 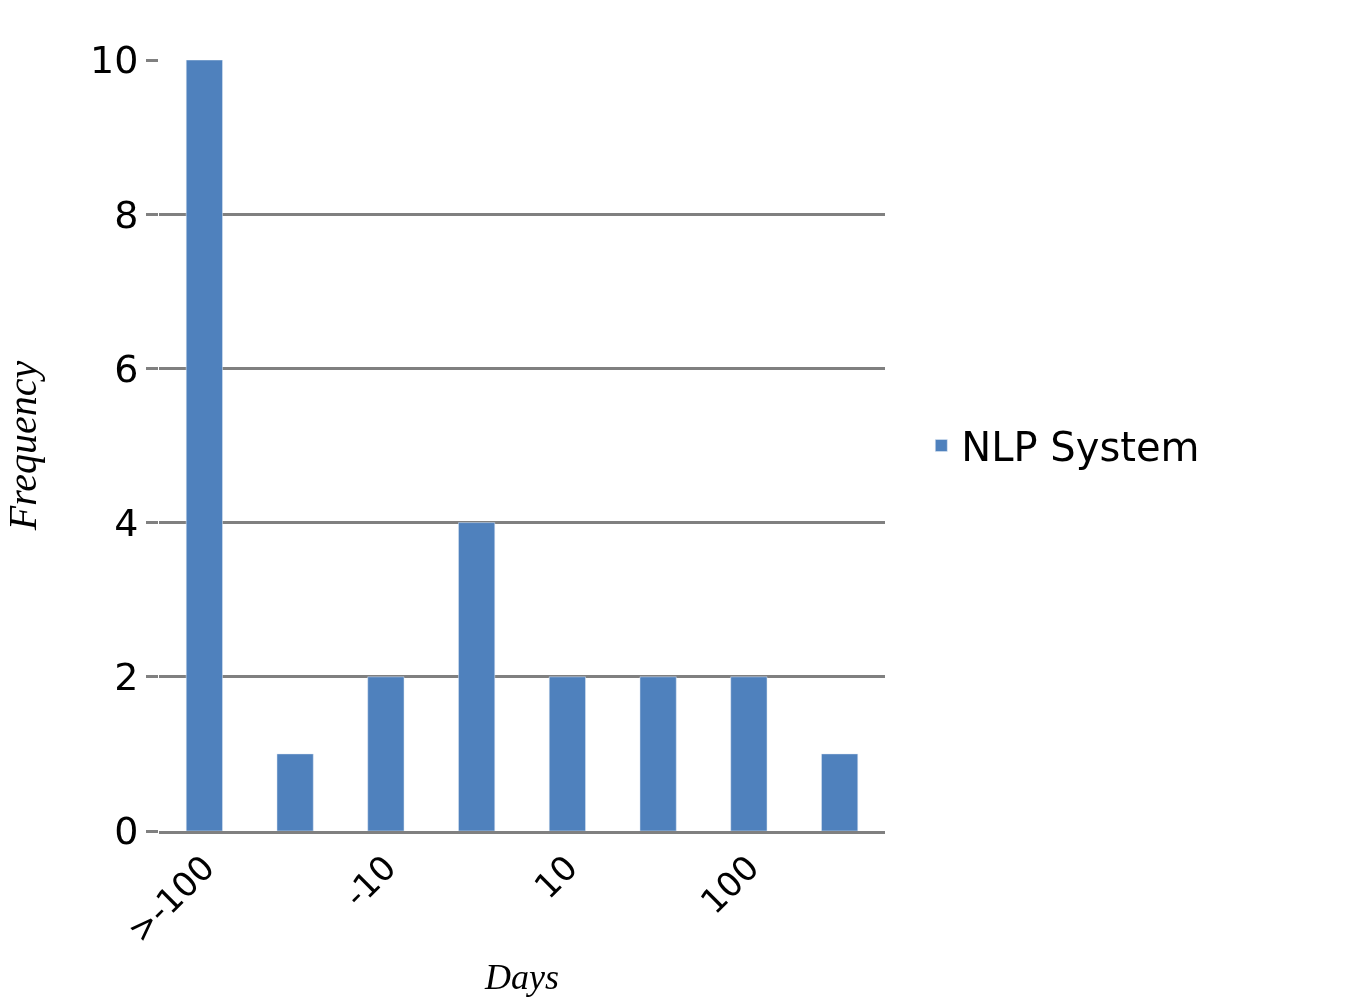 What do you see at coordinates (126, 522) in the screenshot?
I see `y-tick-label: 4` at bounding box center [126, 522].